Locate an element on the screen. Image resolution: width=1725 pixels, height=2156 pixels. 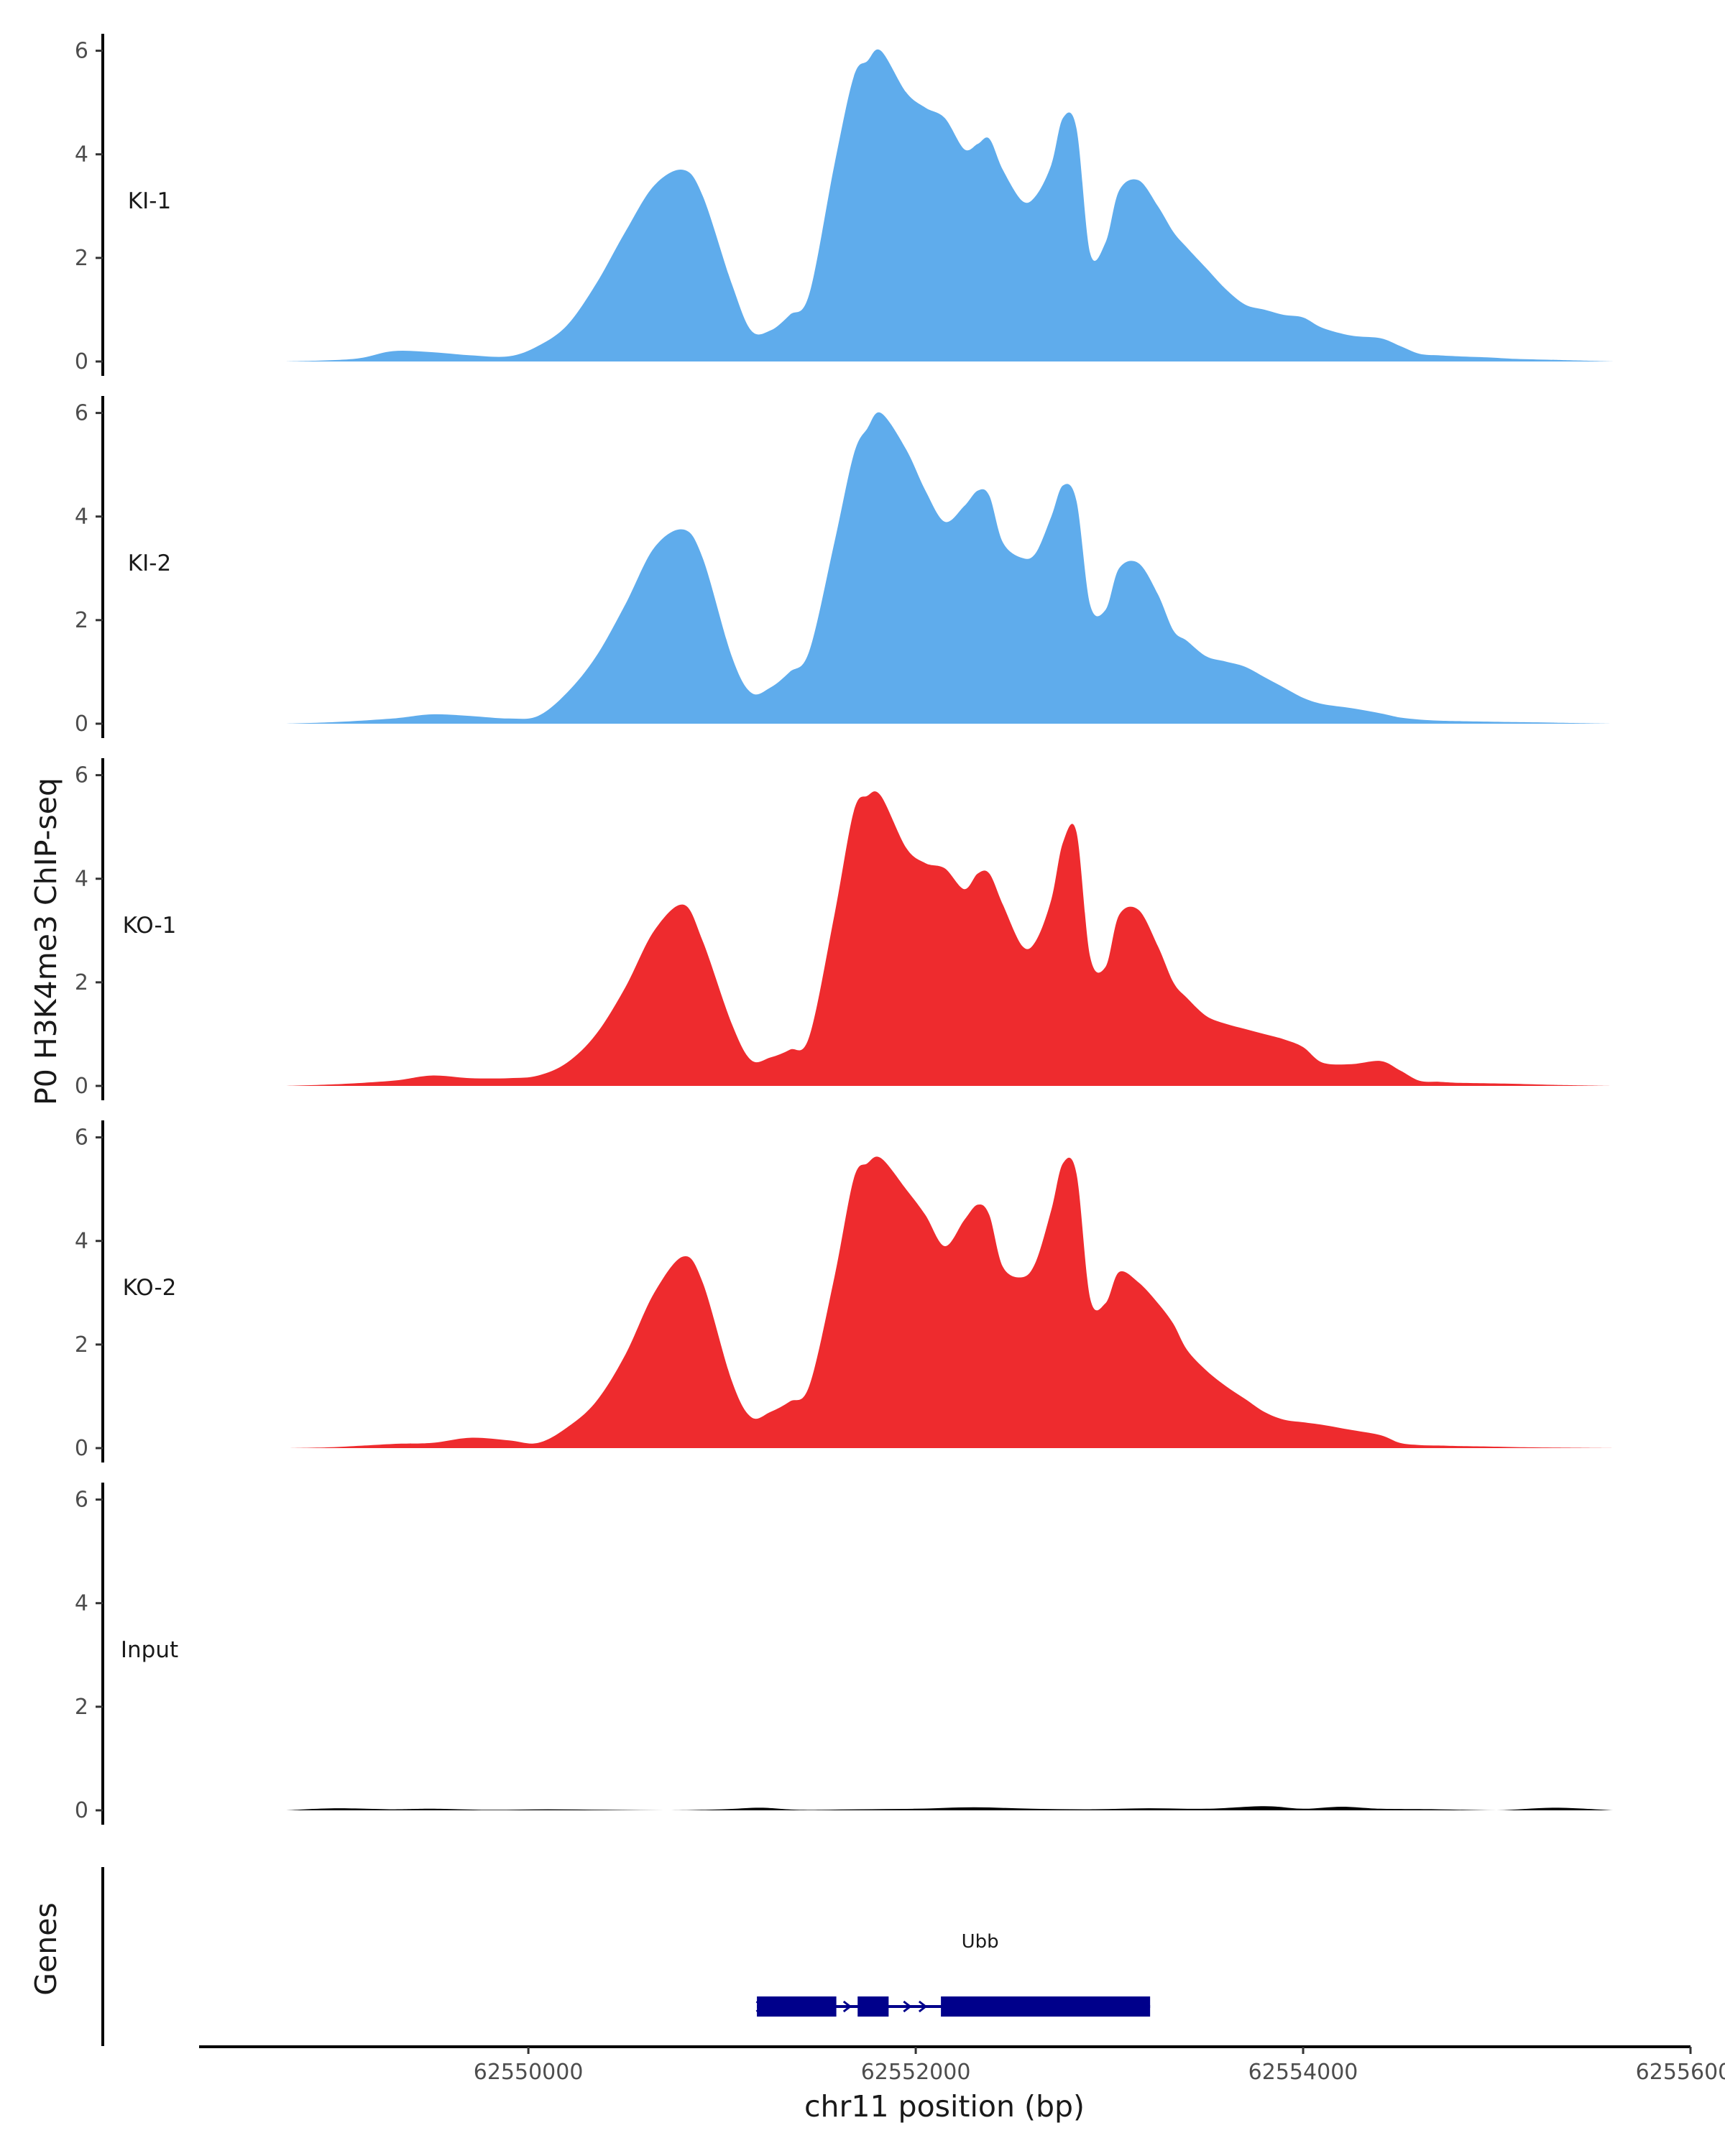
x-tick-label: 62554000 is located at coordinates (1303, 2072).